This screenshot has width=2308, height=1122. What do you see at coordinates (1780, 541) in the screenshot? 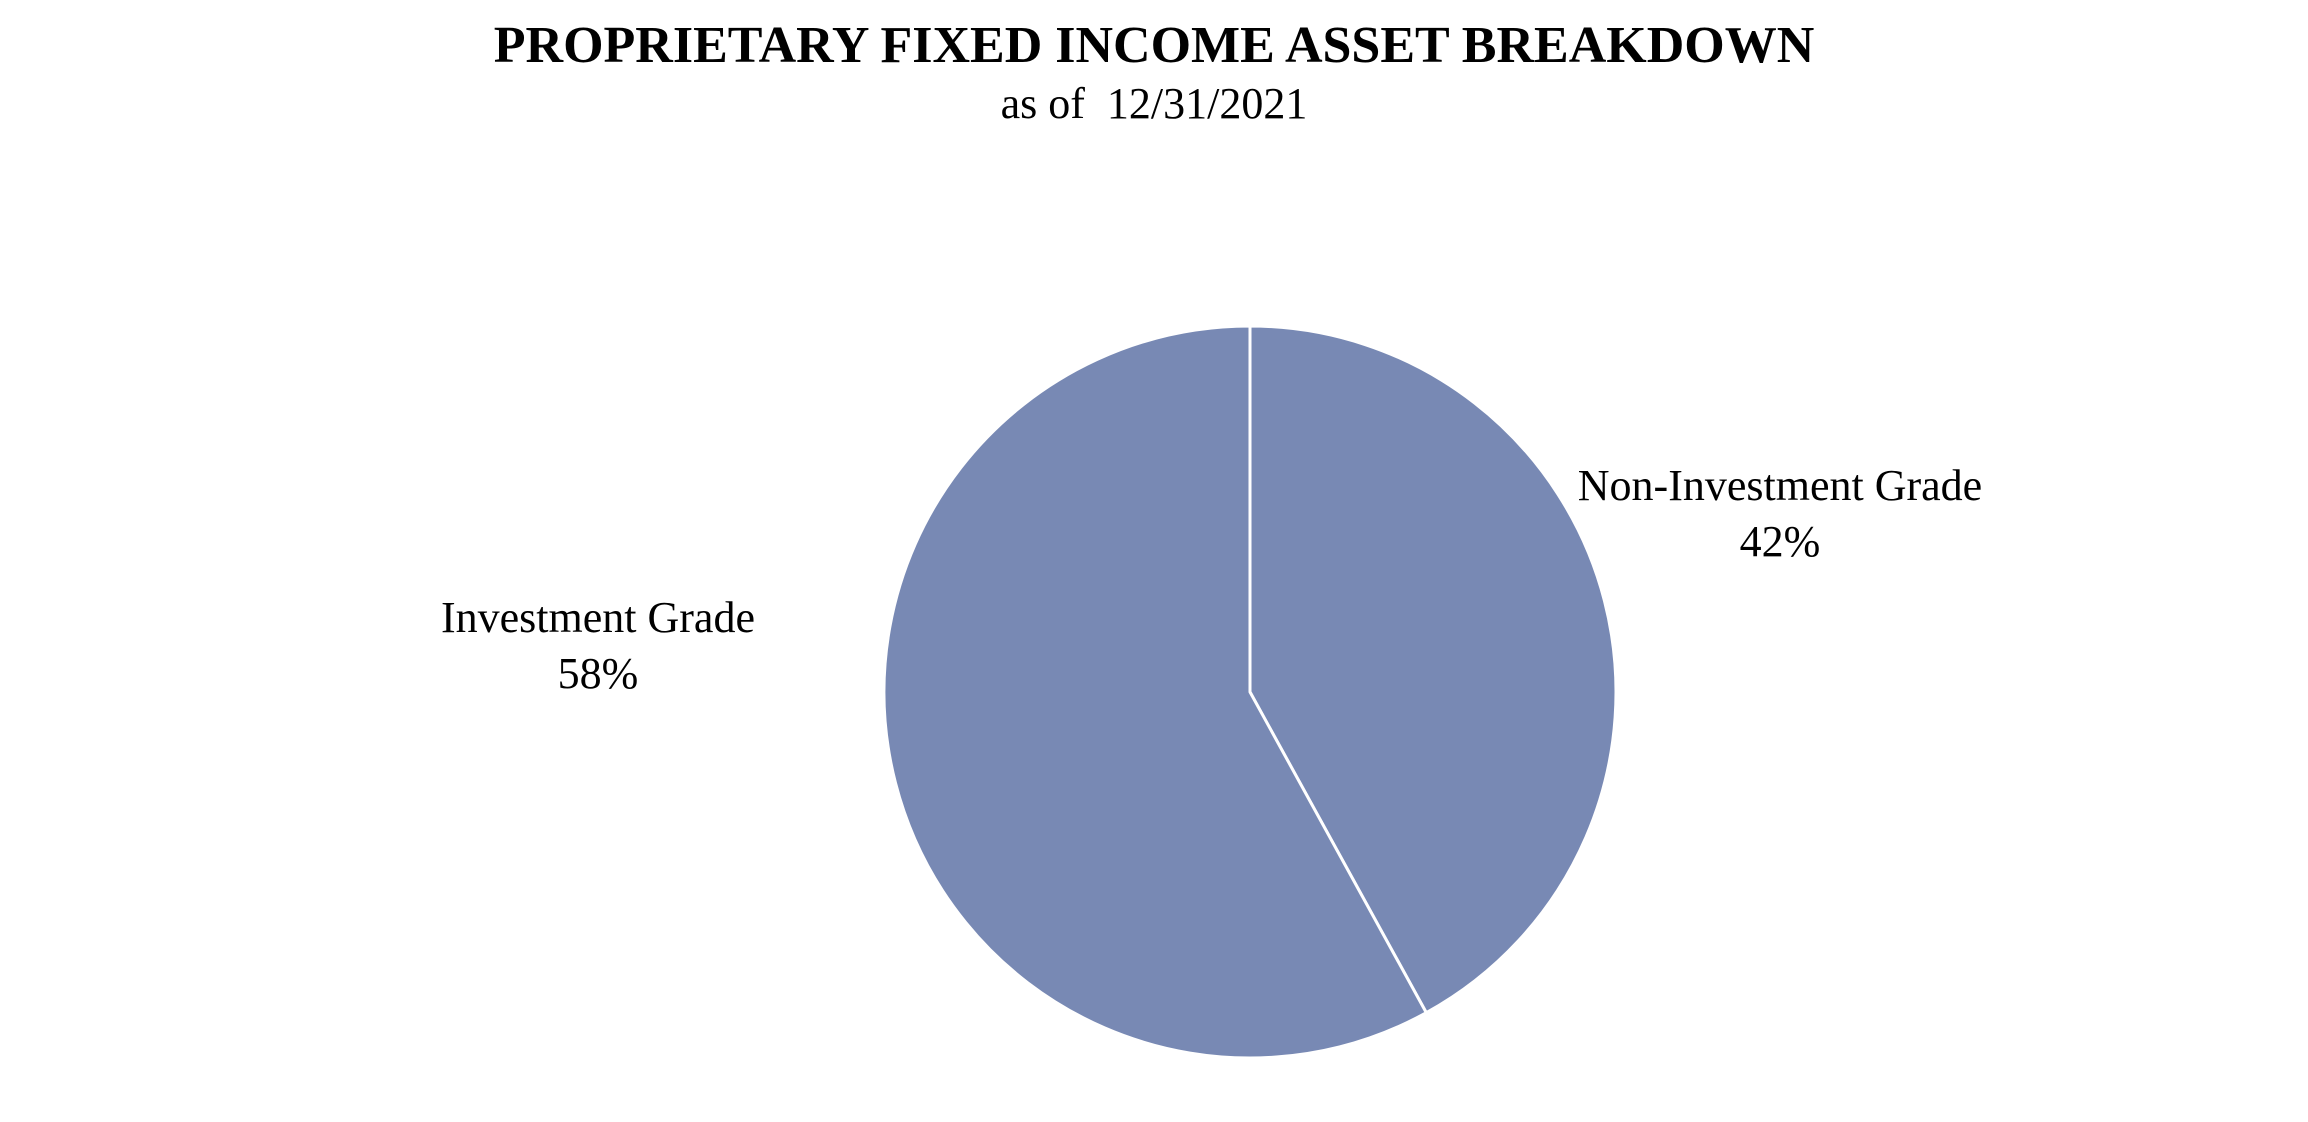
I see `slice-label-value: 42%` at bounding box center [1780, 541].